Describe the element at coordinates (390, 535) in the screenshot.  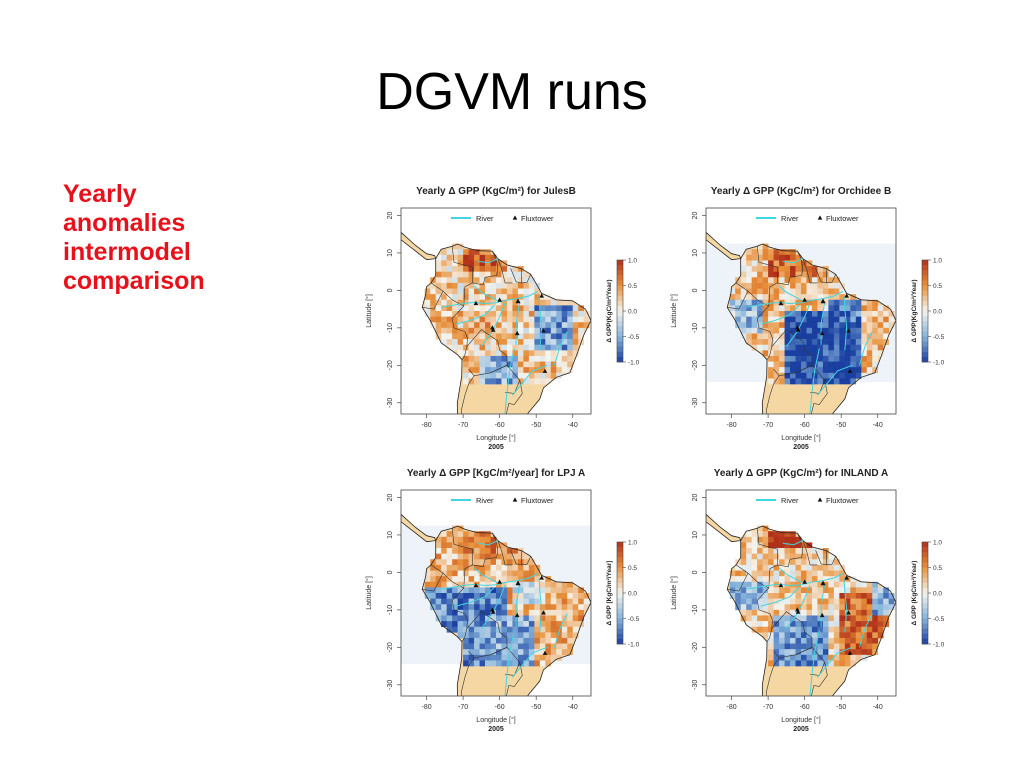
I see `y-tick-label: 10` at that location.